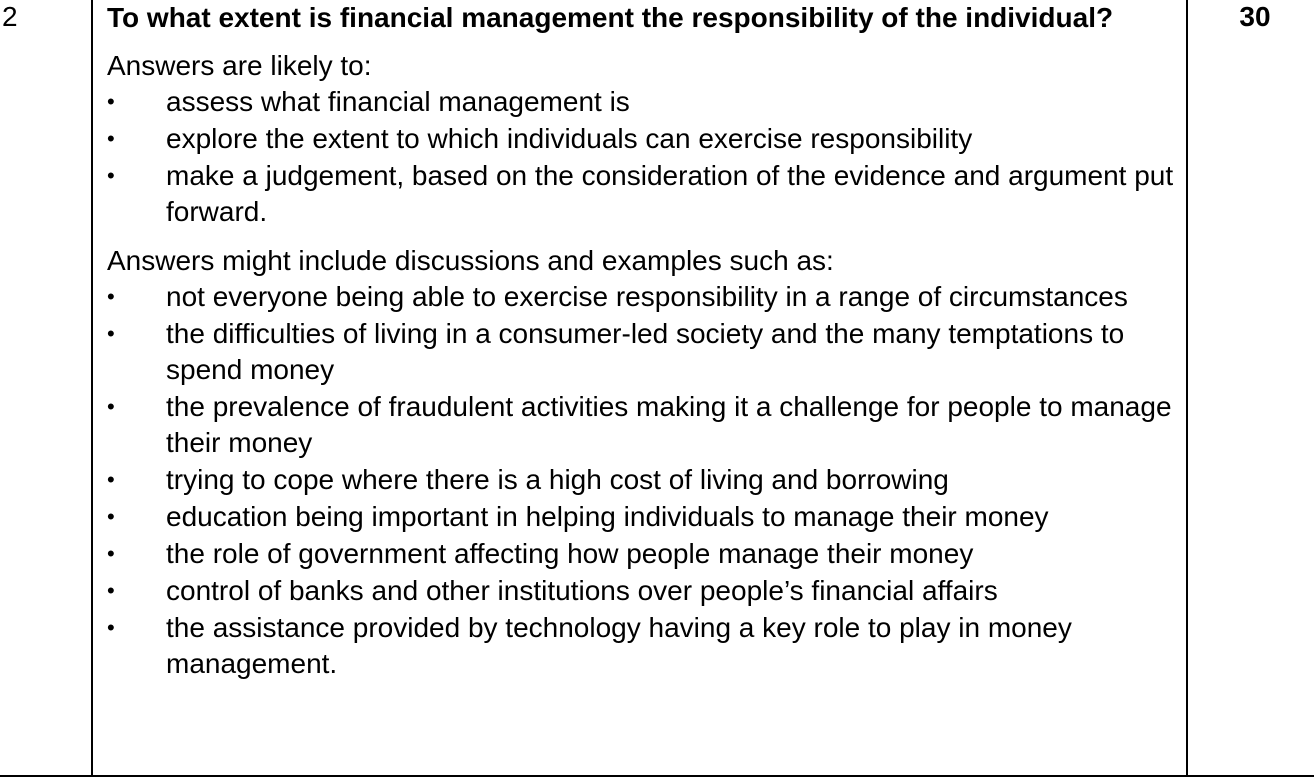  Describe the element at coordinates (92, 388) in the screenshot. I see `column-divider-left` at that location.